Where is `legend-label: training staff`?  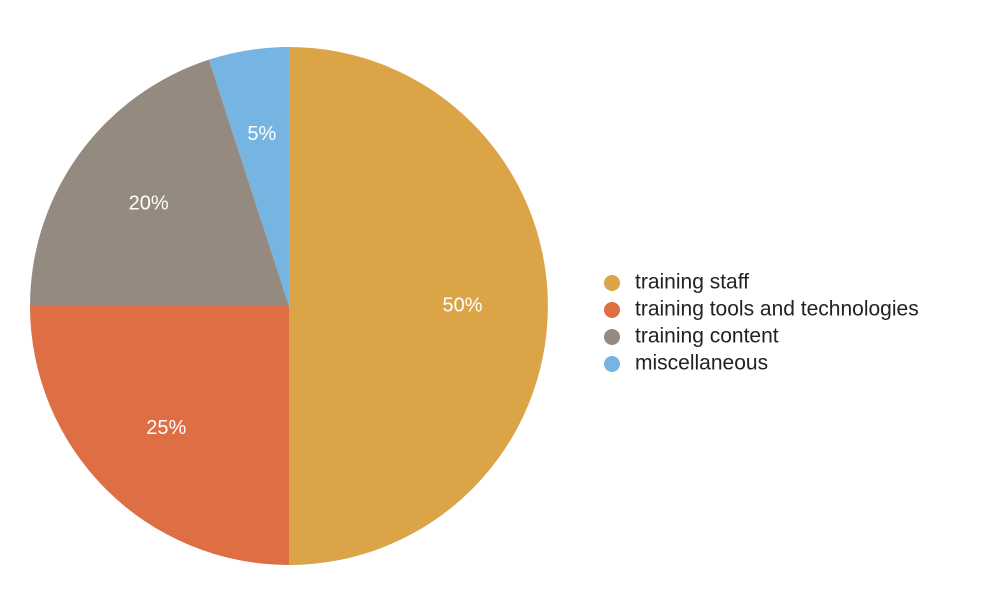 legend-label: training staff is located at coordinates (692, 282).